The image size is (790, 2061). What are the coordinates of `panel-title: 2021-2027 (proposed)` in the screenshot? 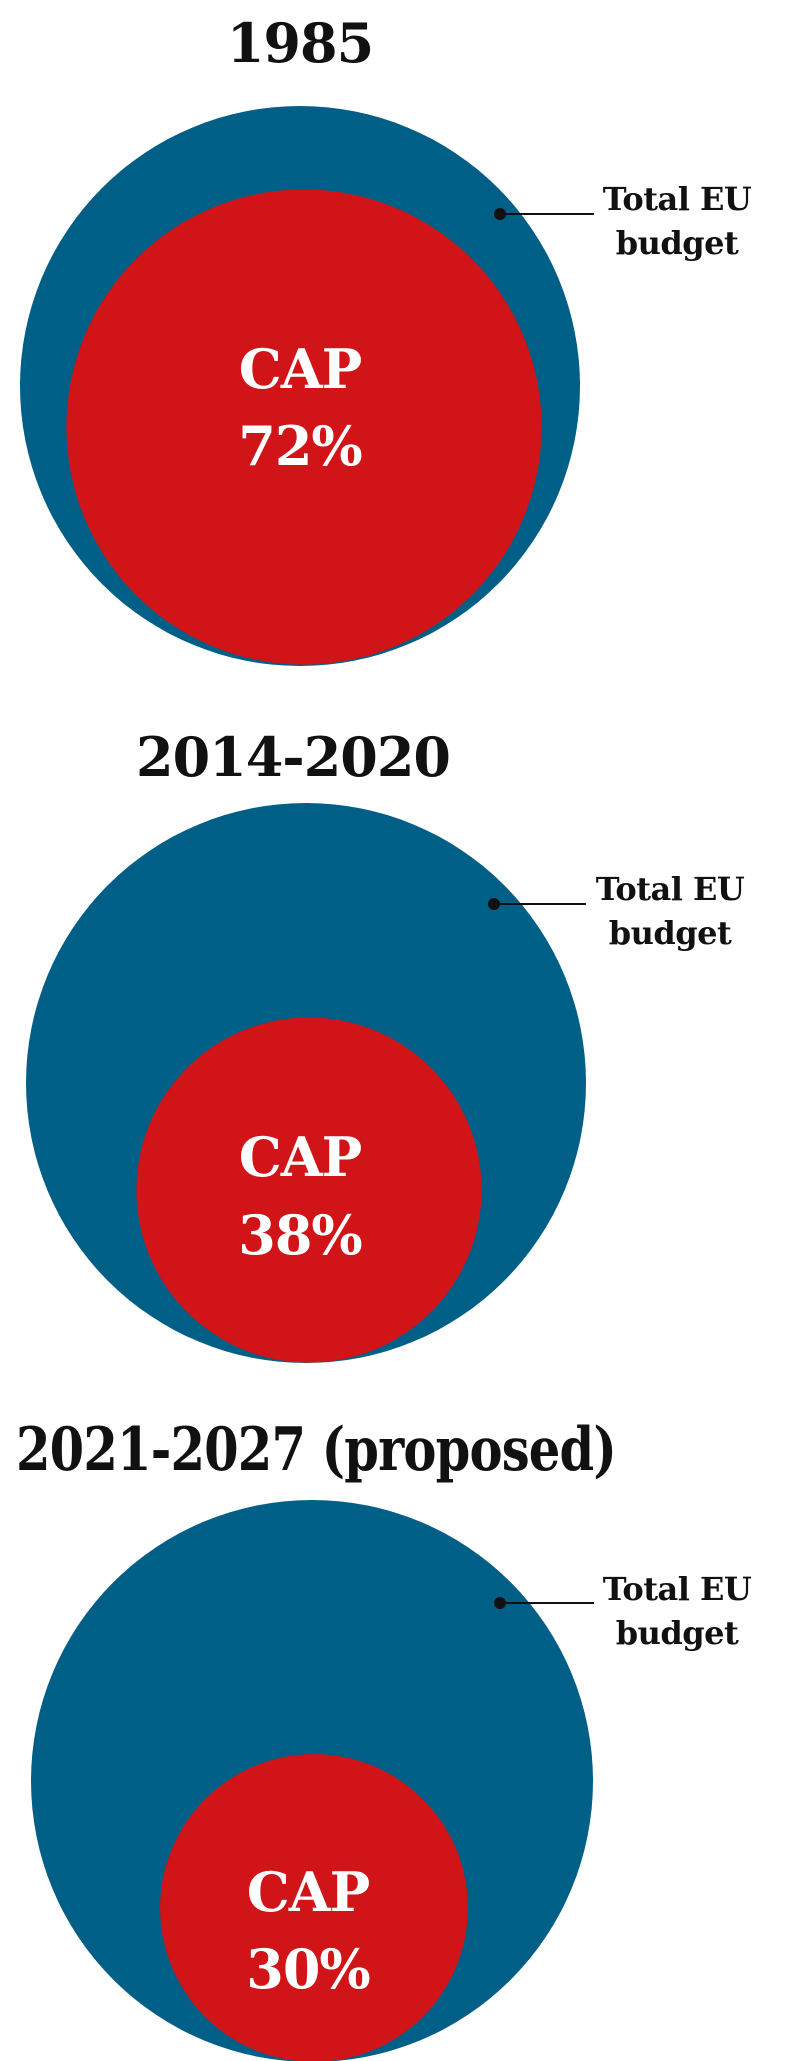 It's located at (316, 1450).